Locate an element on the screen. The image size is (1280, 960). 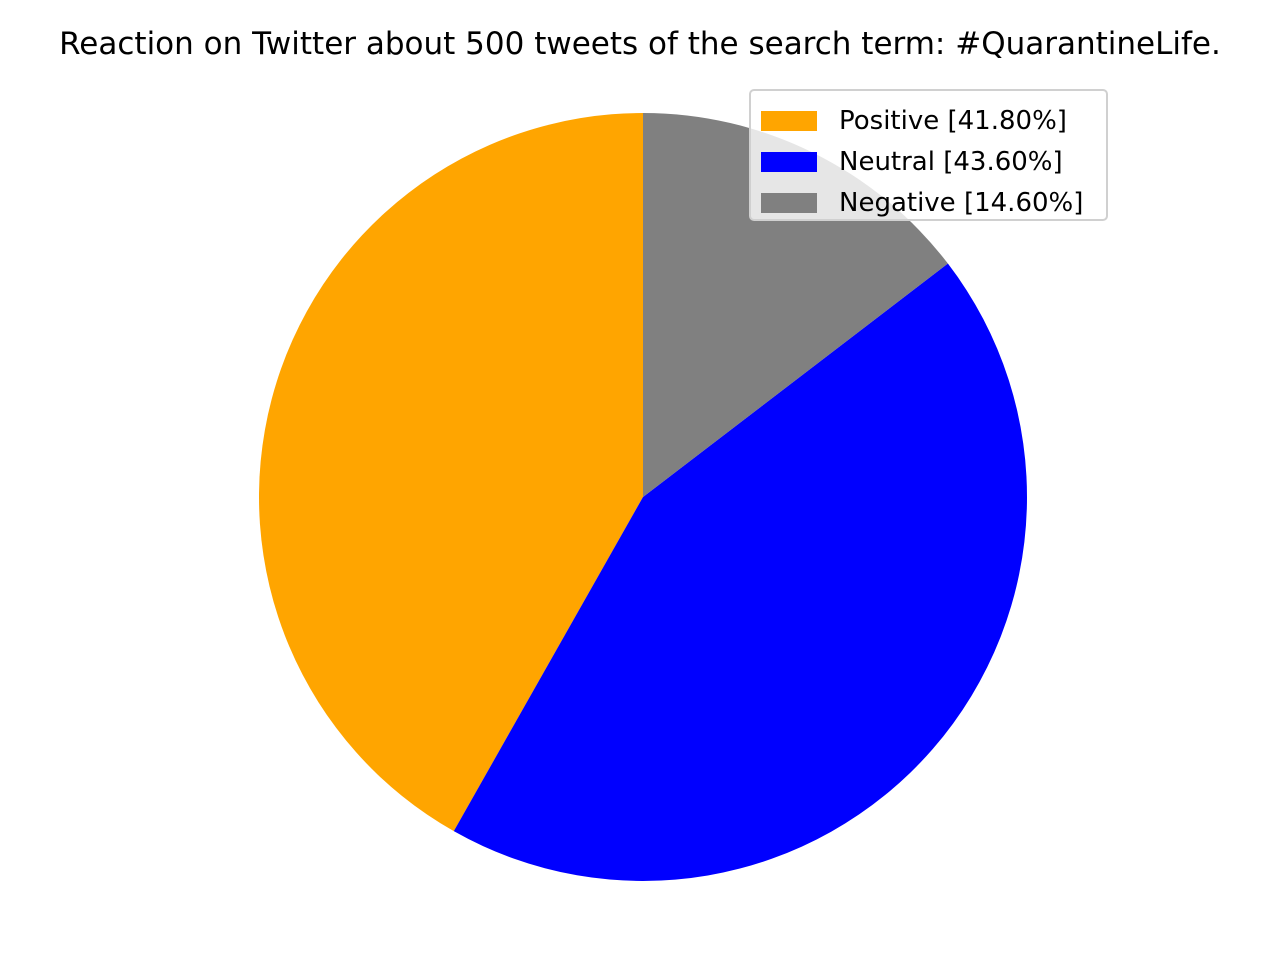
legend-swatch-negative is located at coordinates (789, 202).